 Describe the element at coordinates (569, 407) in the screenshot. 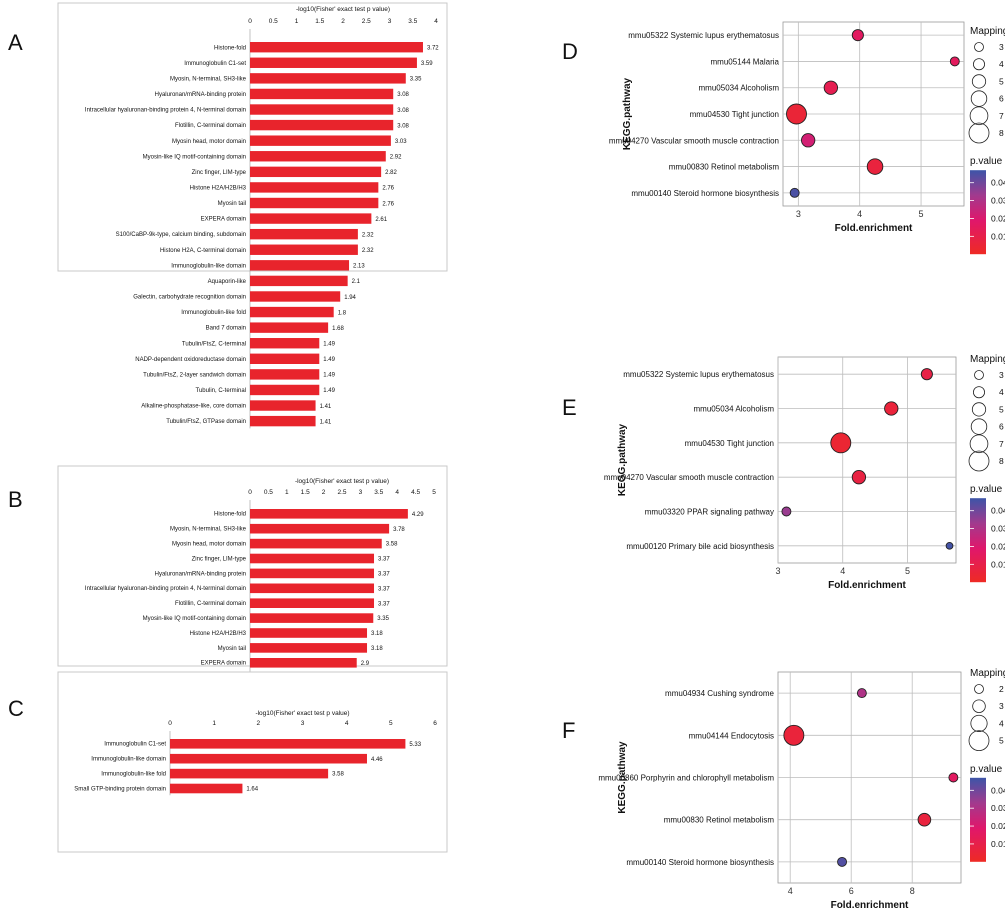

I see `panel-label: E` at that location.